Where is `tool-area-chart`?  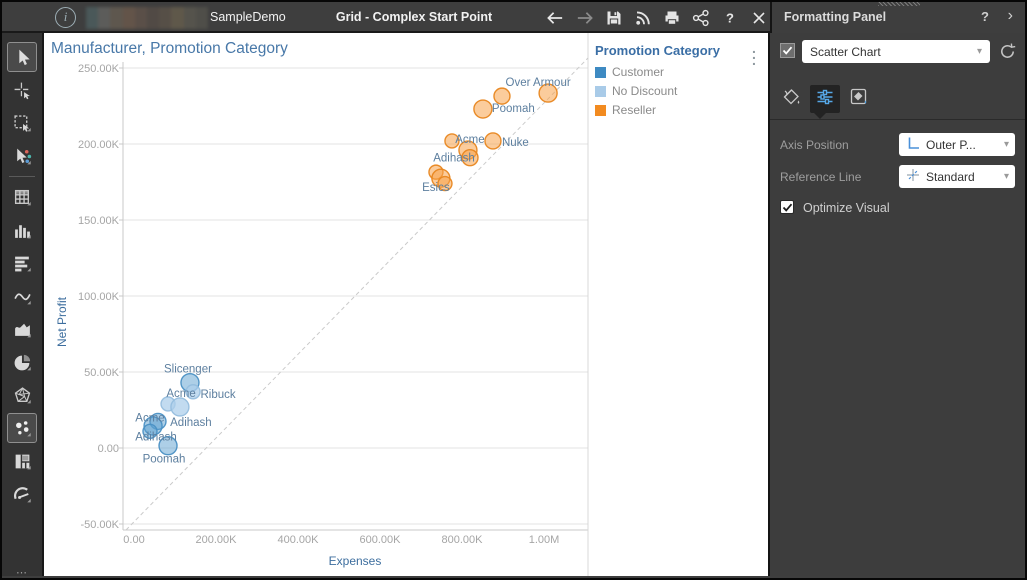
tool-area-chart is located at coordinates (22, 329).